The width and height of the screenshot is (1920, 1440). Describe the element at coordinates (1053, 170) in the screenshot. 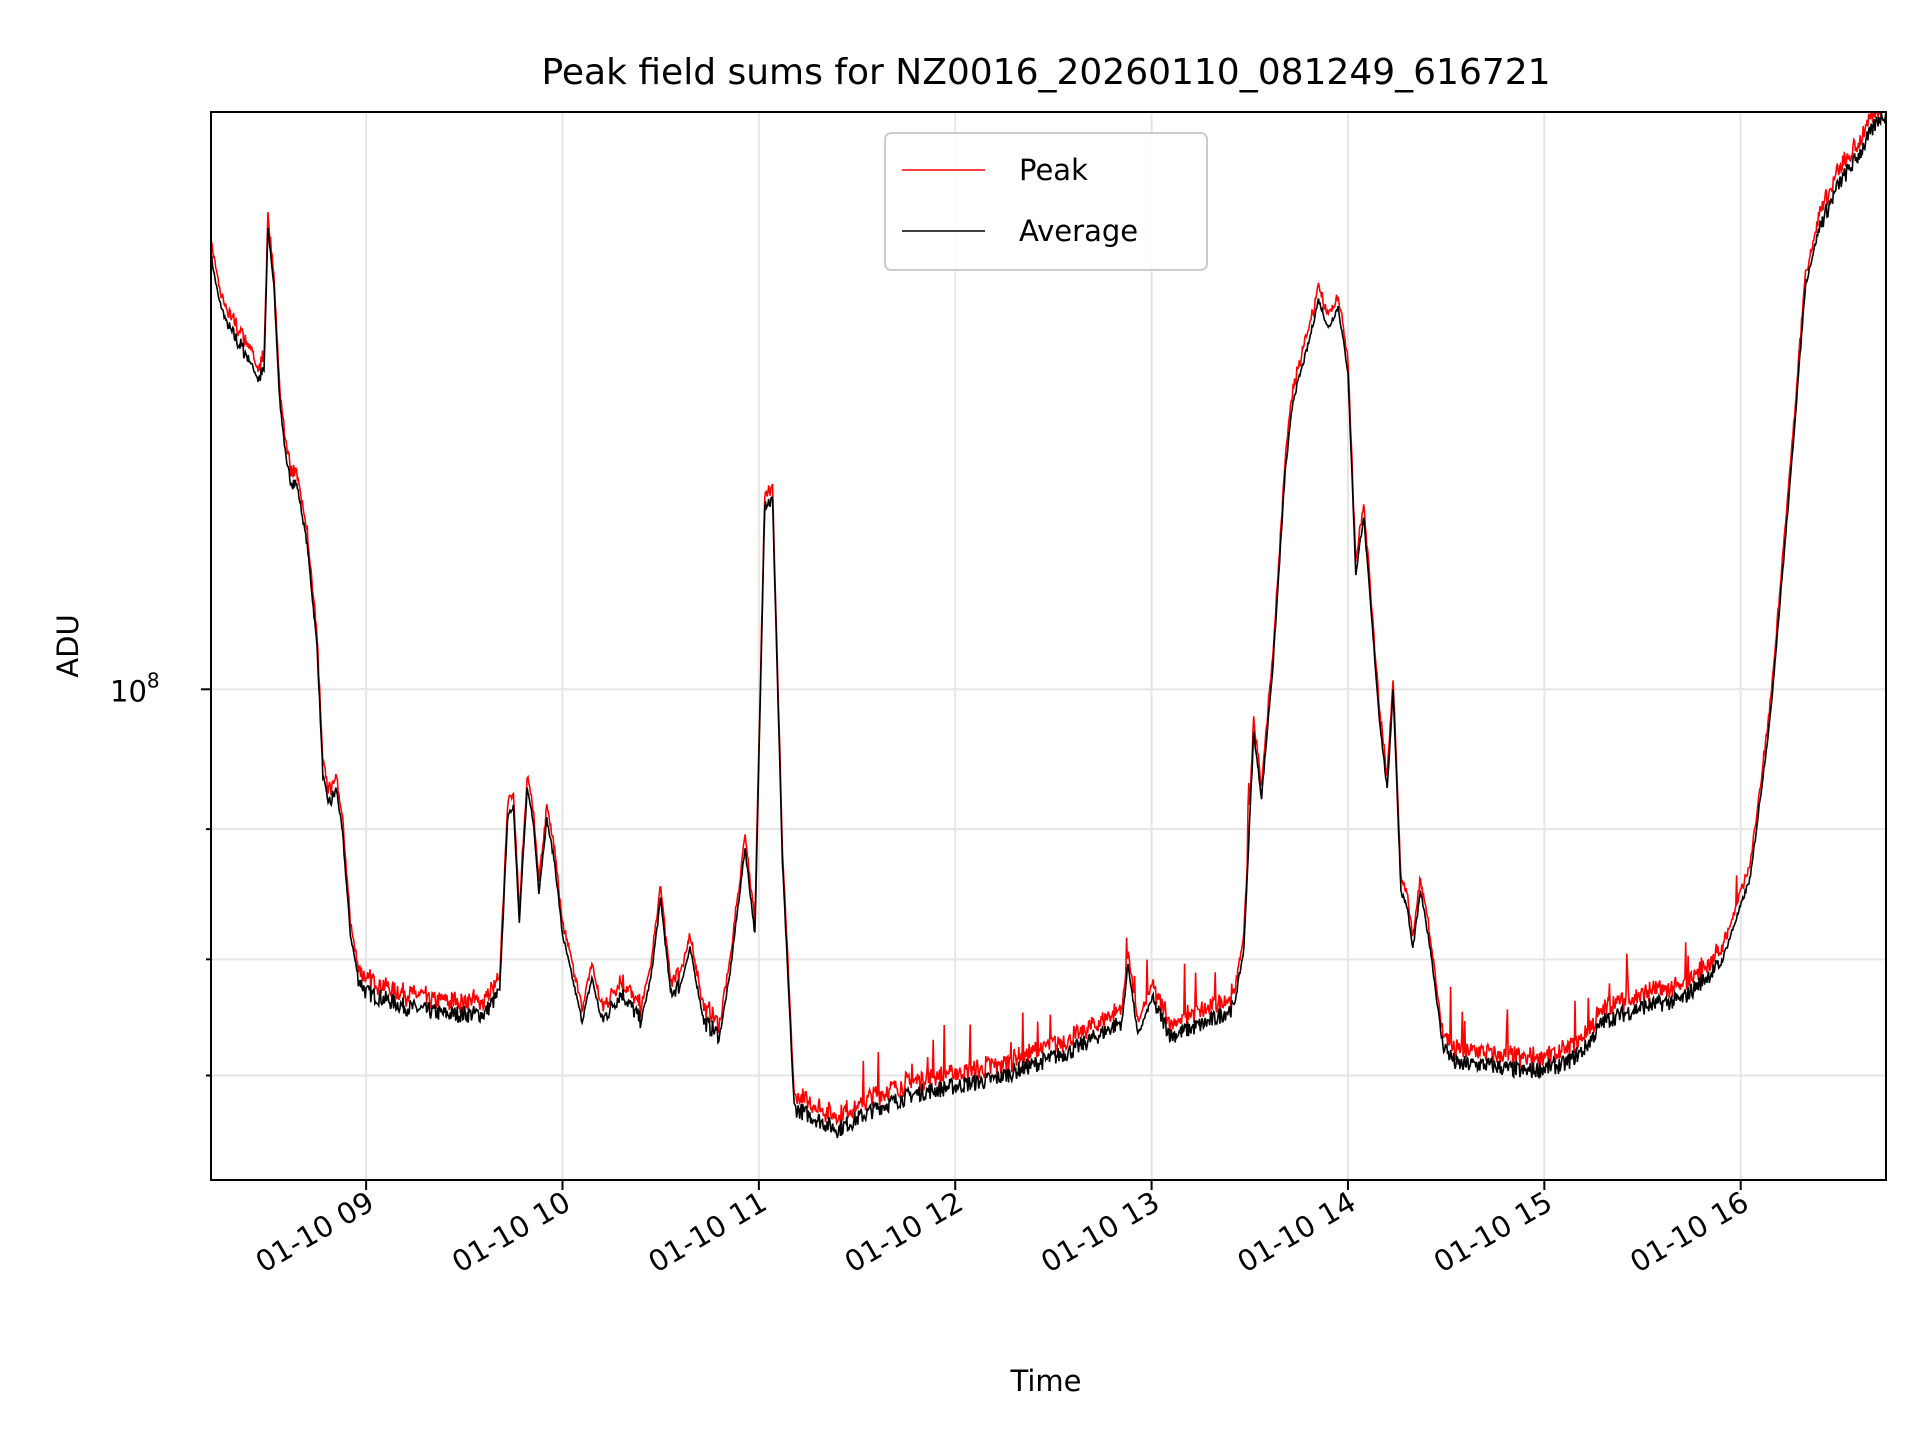

I see `legend-peak-label: Peak` at that location.